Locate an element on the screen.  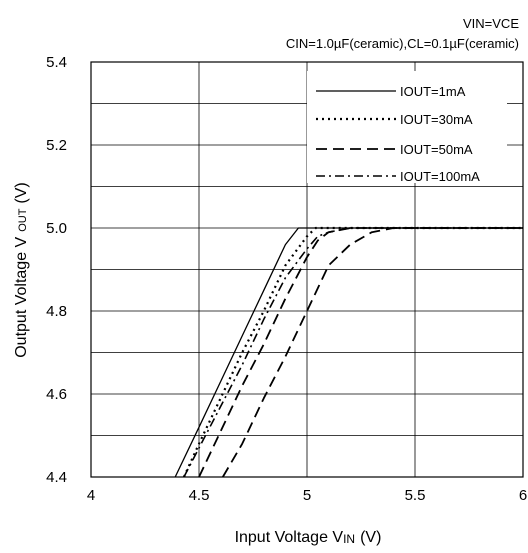
legend-background is located at coordinates (407, 127).